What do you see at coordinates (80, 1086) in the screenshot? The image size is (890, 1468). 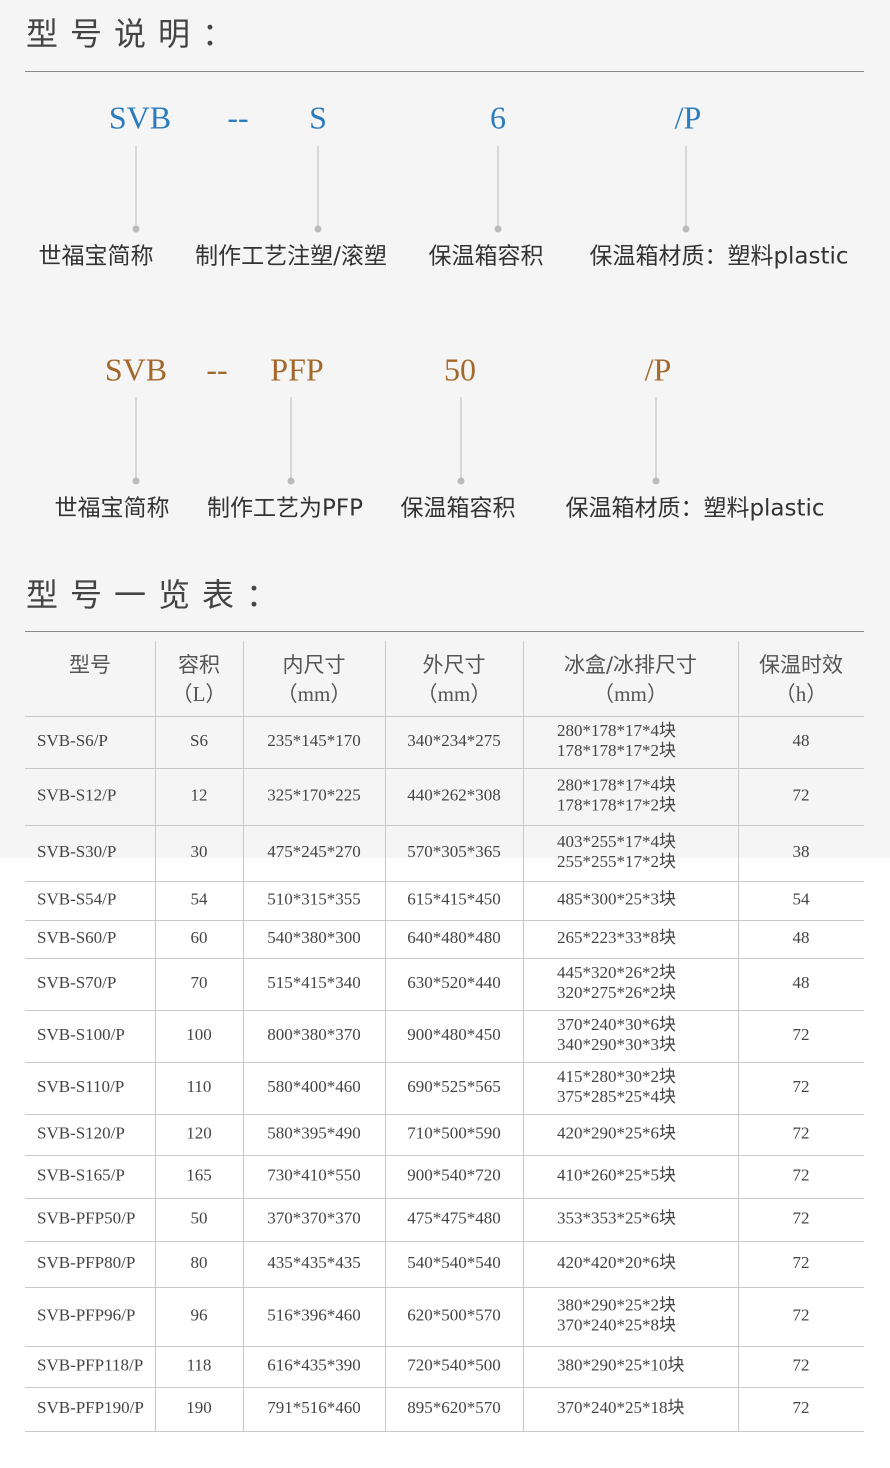 I see `table-cell: SVB-S110/P` at bounding box center [80, 1086].